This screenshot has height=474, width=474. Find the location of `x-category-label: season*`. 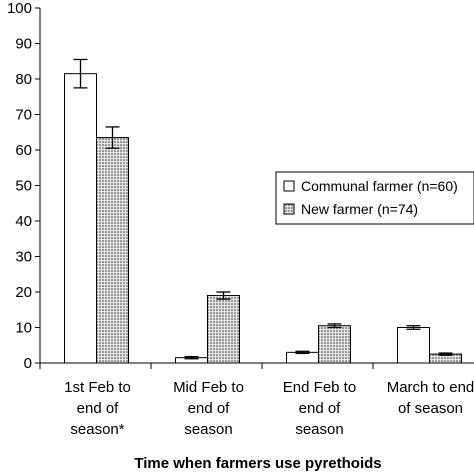

x-category-label: season* is located at coordinates (97, 429).